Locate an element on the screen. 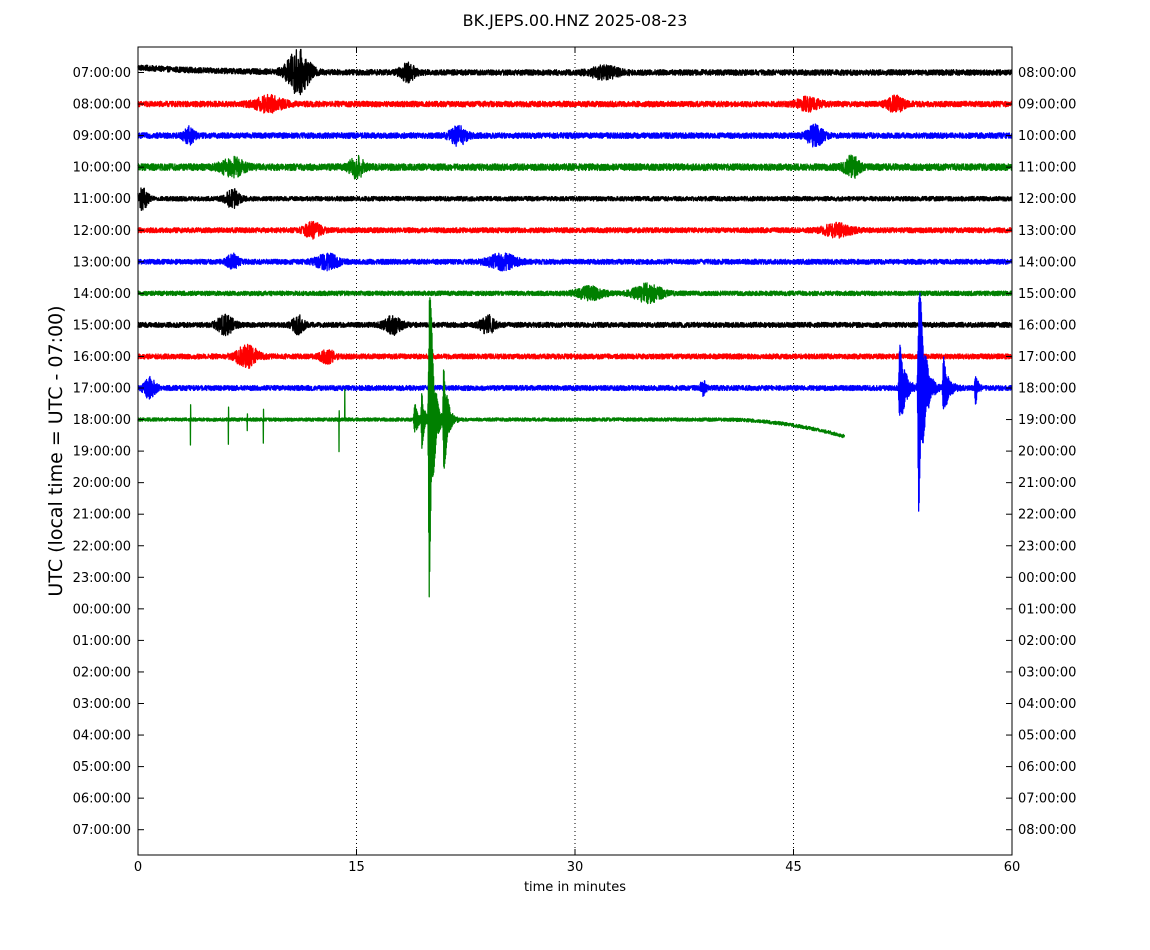 This screenshot has width=1150, height=950. left-tick-label: 22:00:00 is located at coordinates (102, 546).